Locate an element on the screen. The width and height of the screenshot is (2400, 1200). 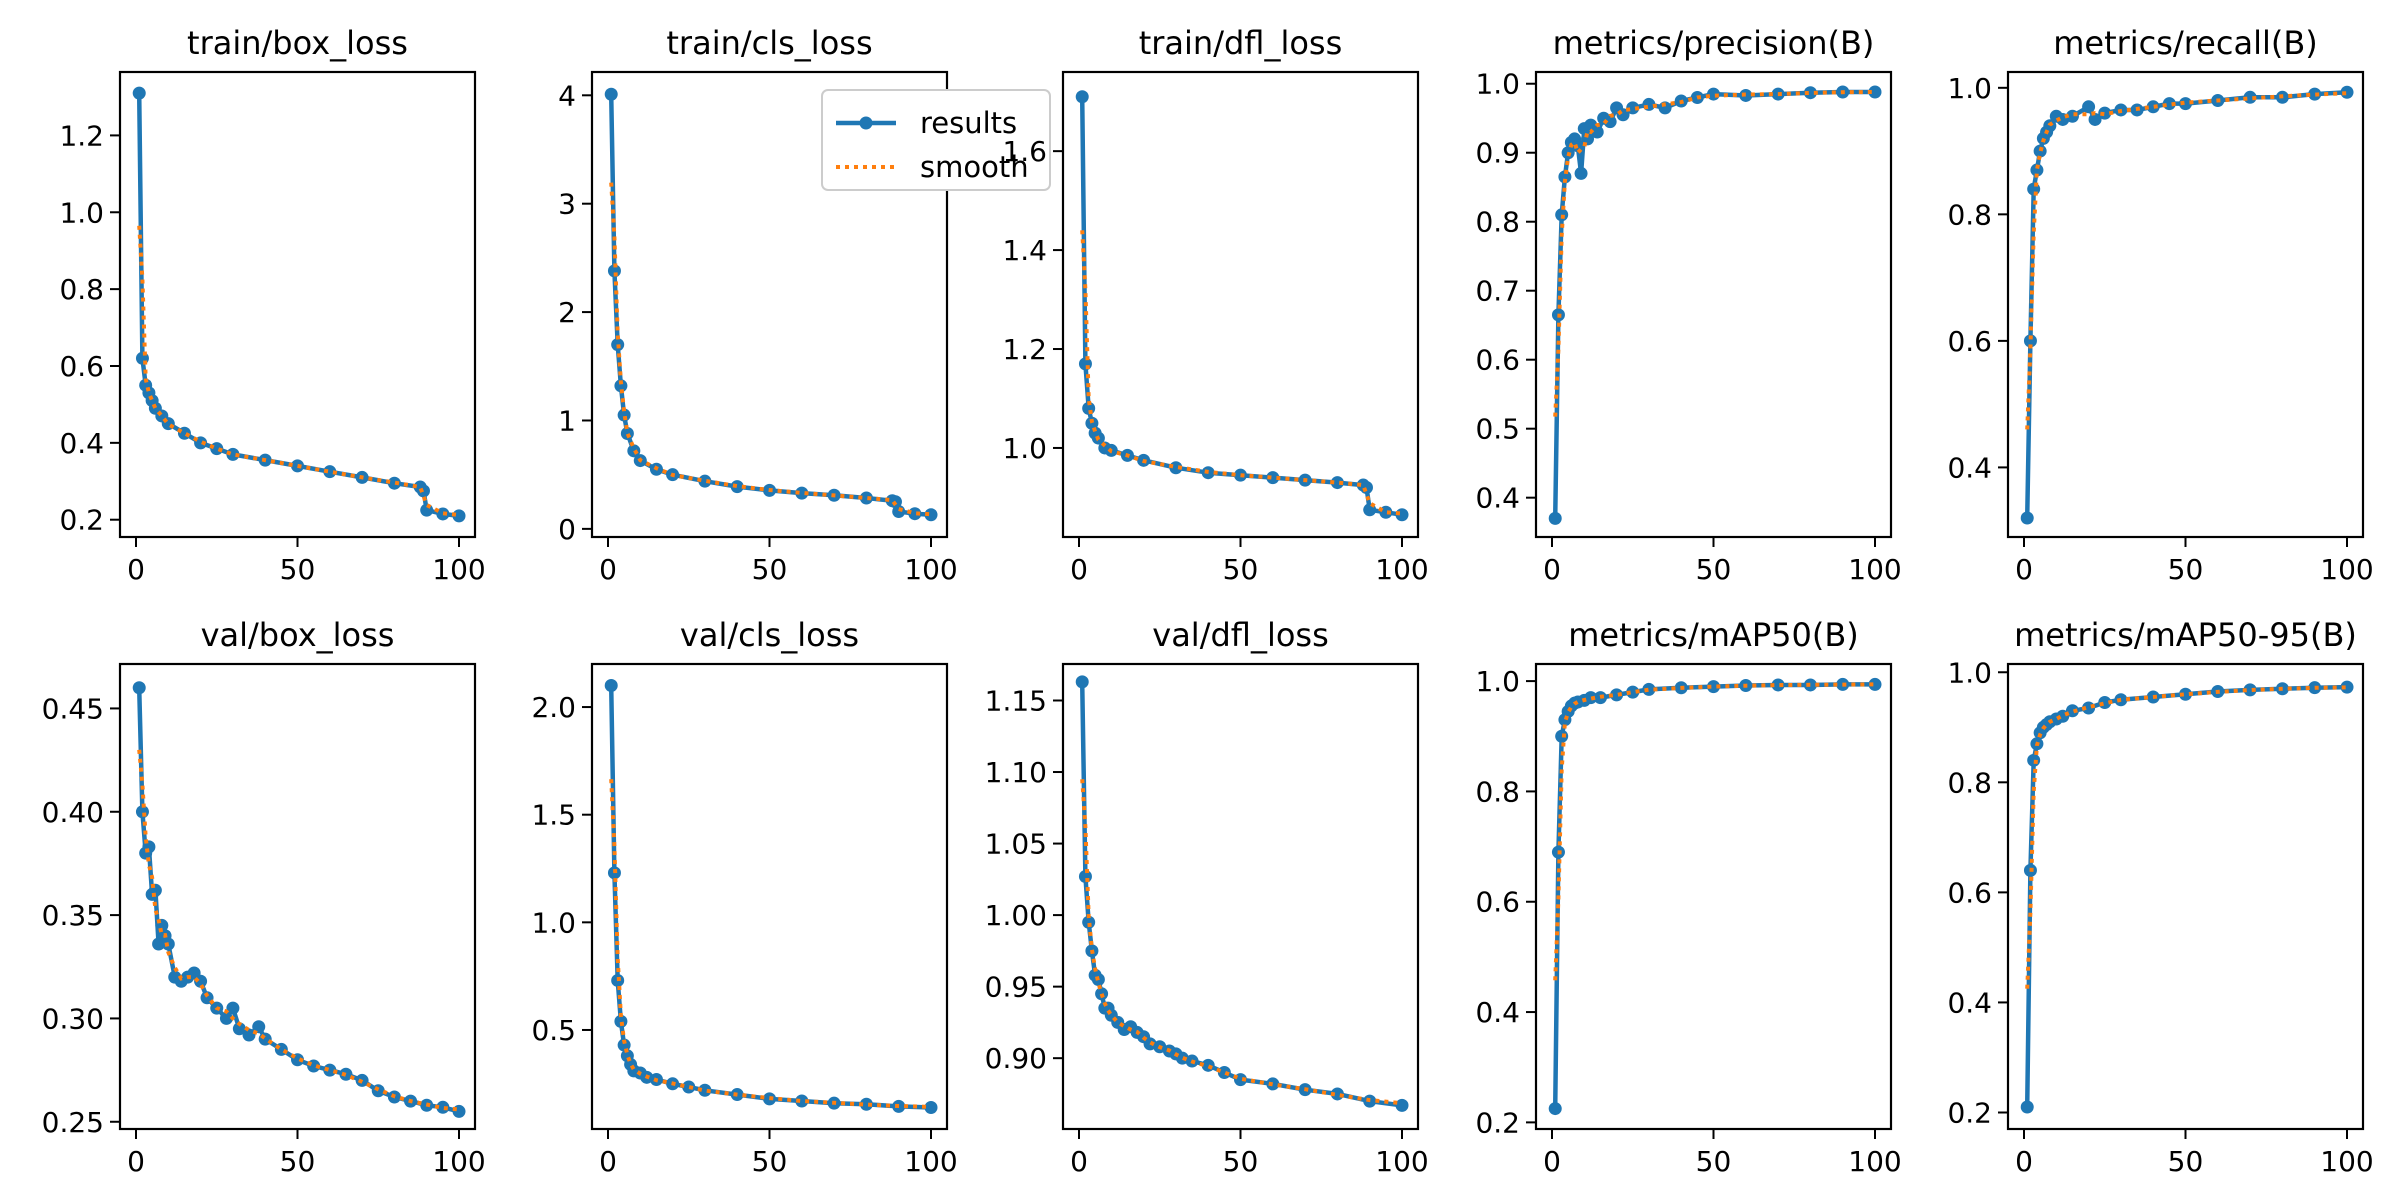
subplot-2: train/cls_loss 0 50 100 0 1 2 3 4 results smooth is located at coordinates (804, 305).